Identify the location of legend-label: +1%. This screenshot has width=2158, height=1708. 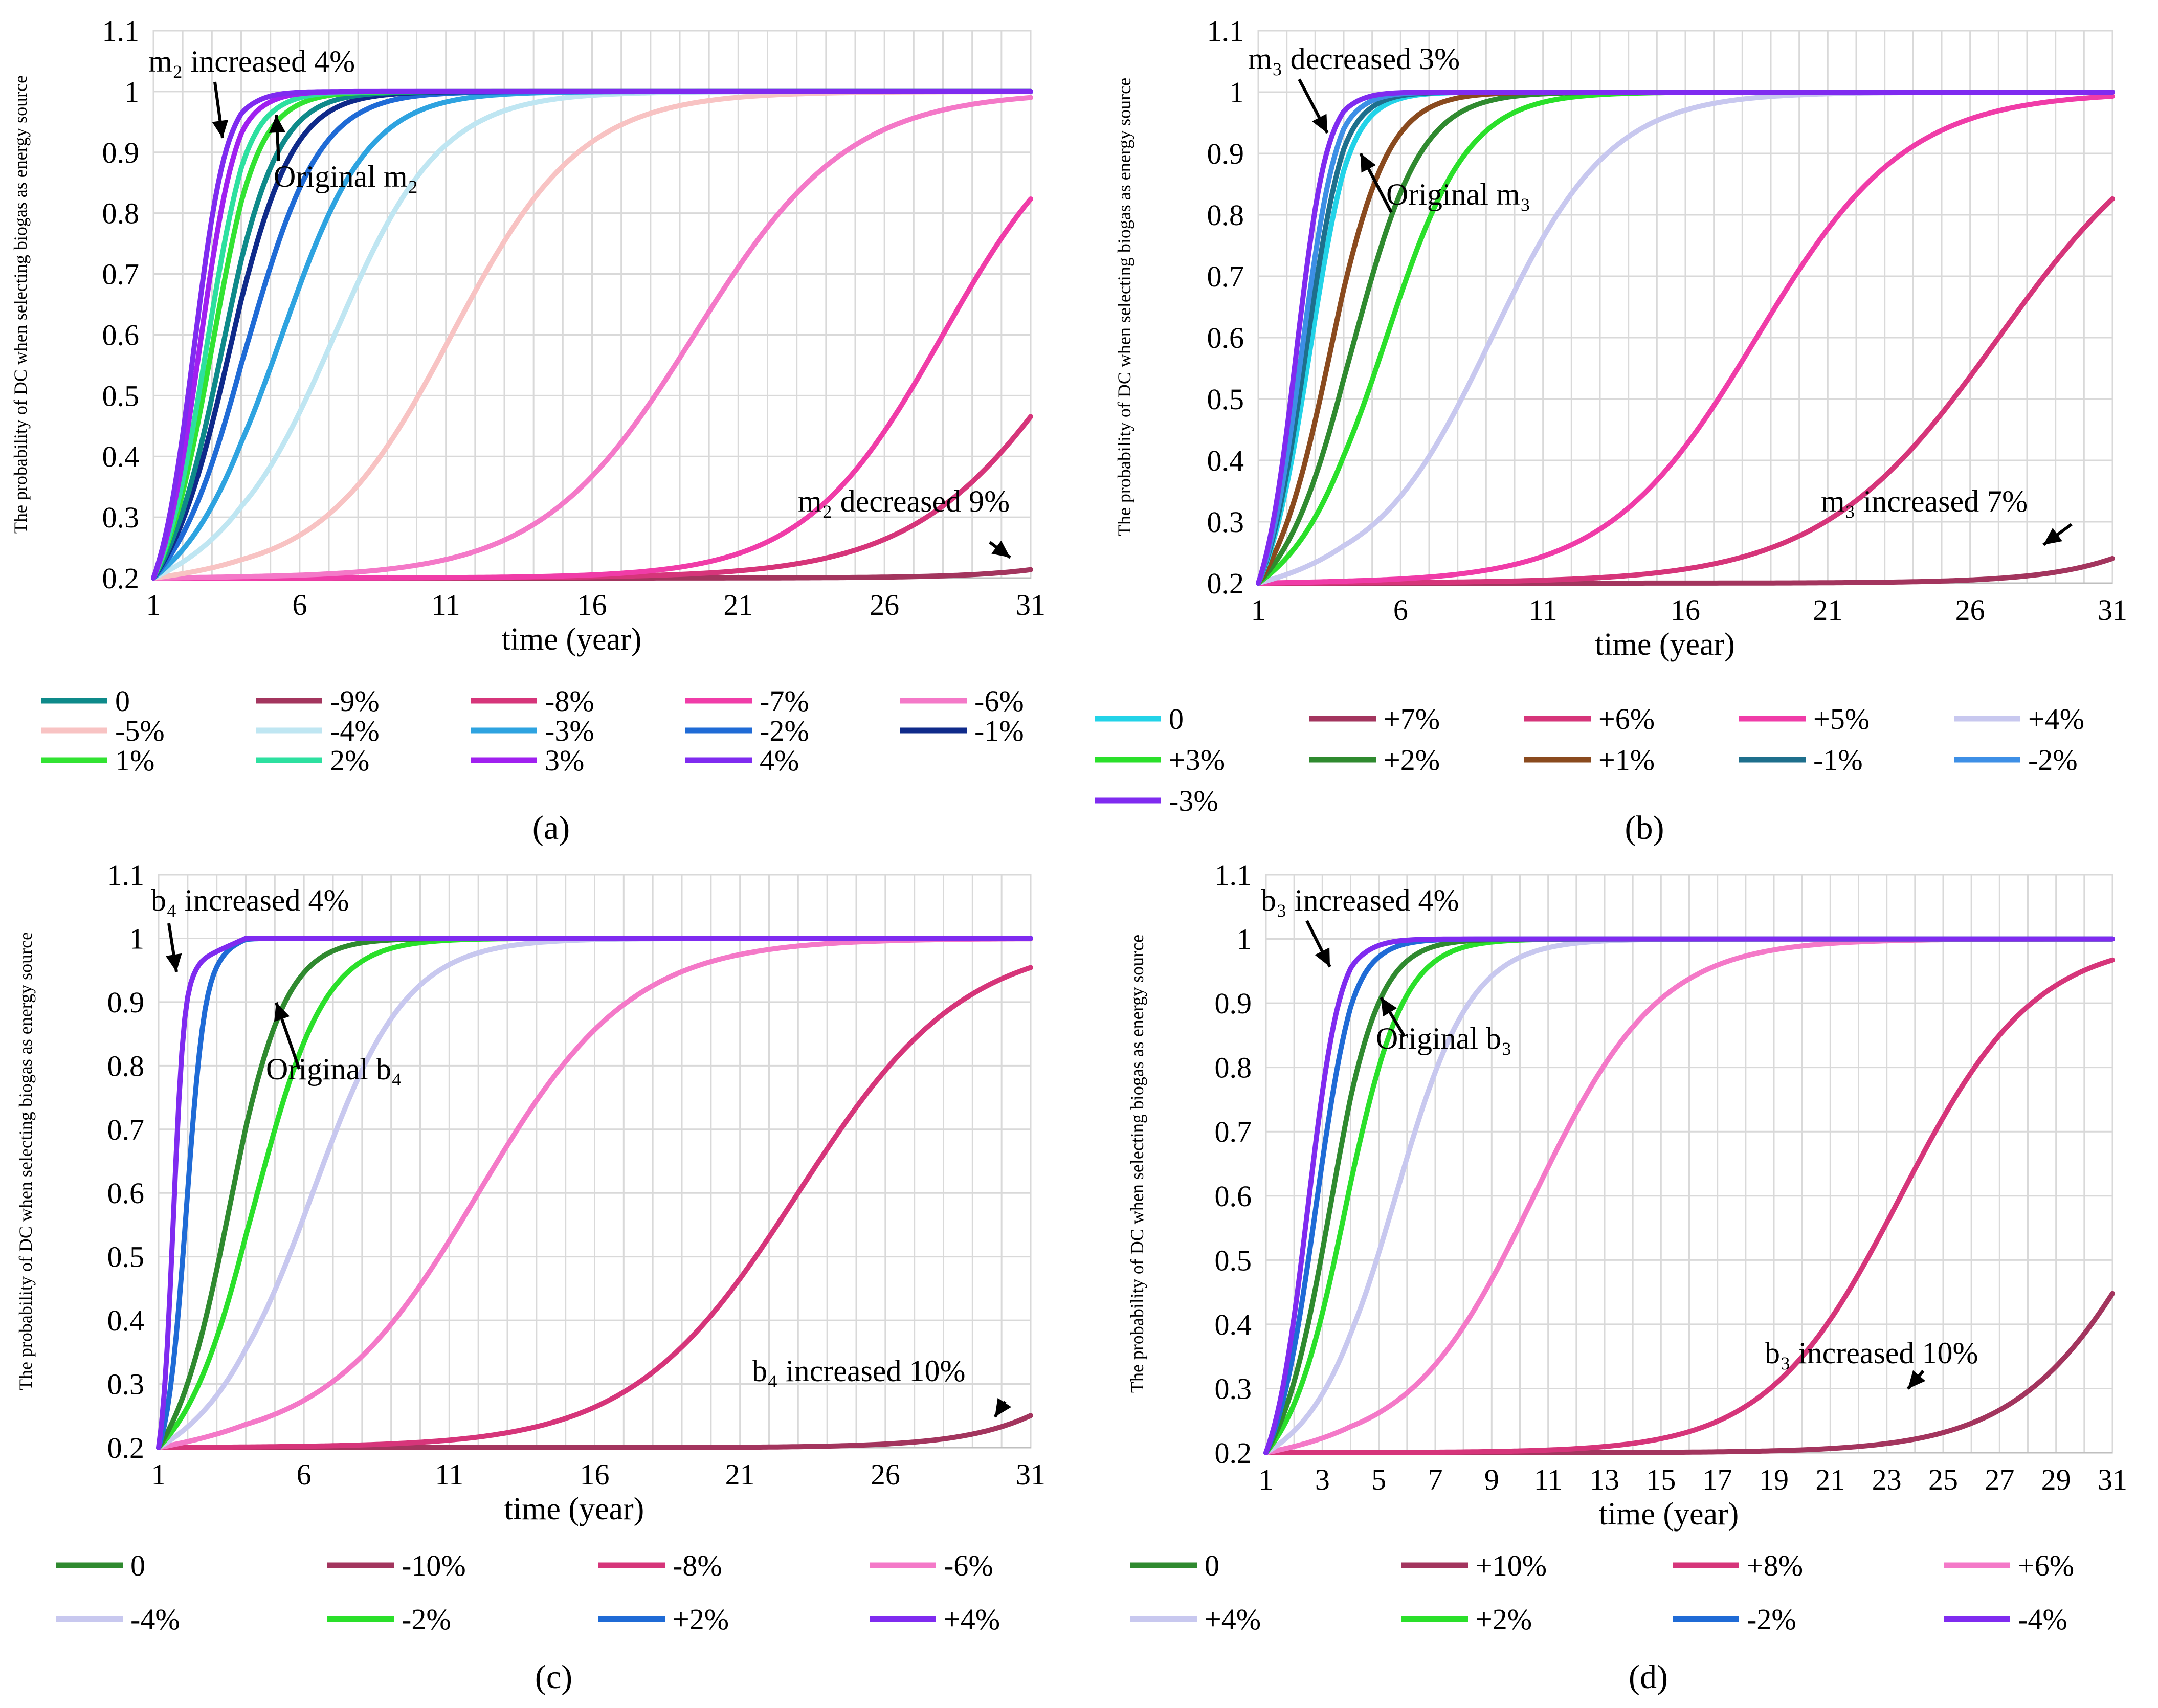
(1626, 760).